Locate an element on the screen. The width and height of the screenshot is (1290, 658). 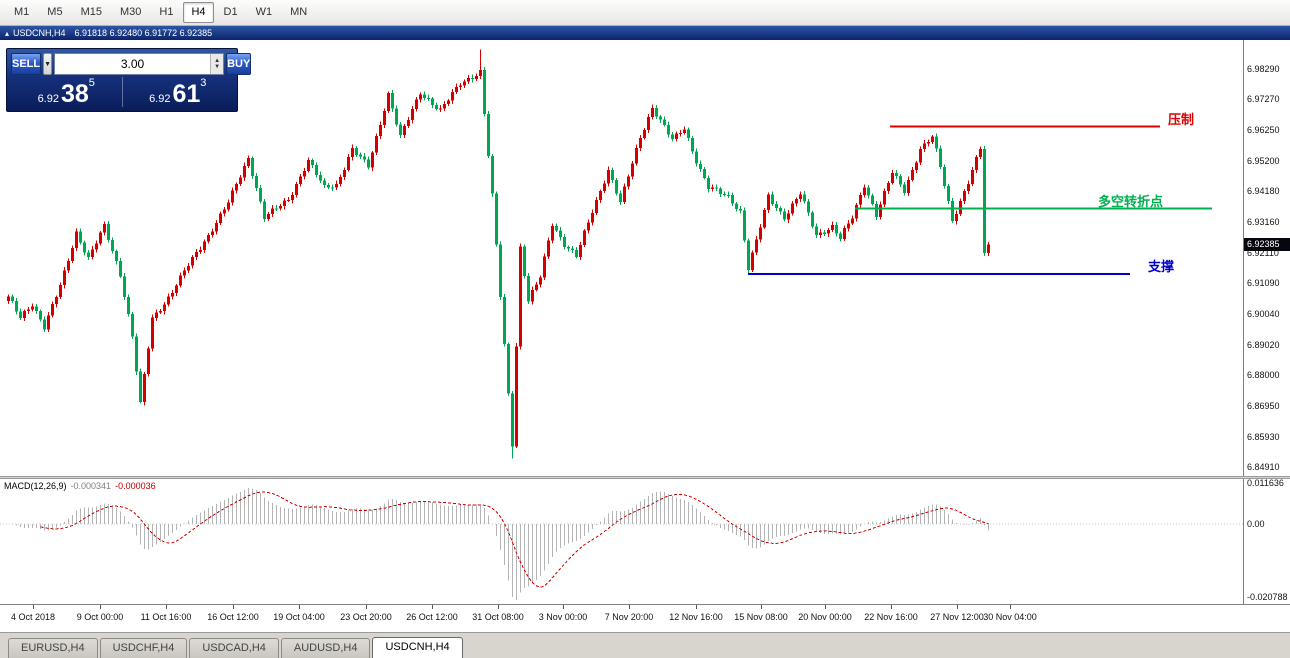
buy-price-big-digits: 61 is located at coordinates (186, 94).